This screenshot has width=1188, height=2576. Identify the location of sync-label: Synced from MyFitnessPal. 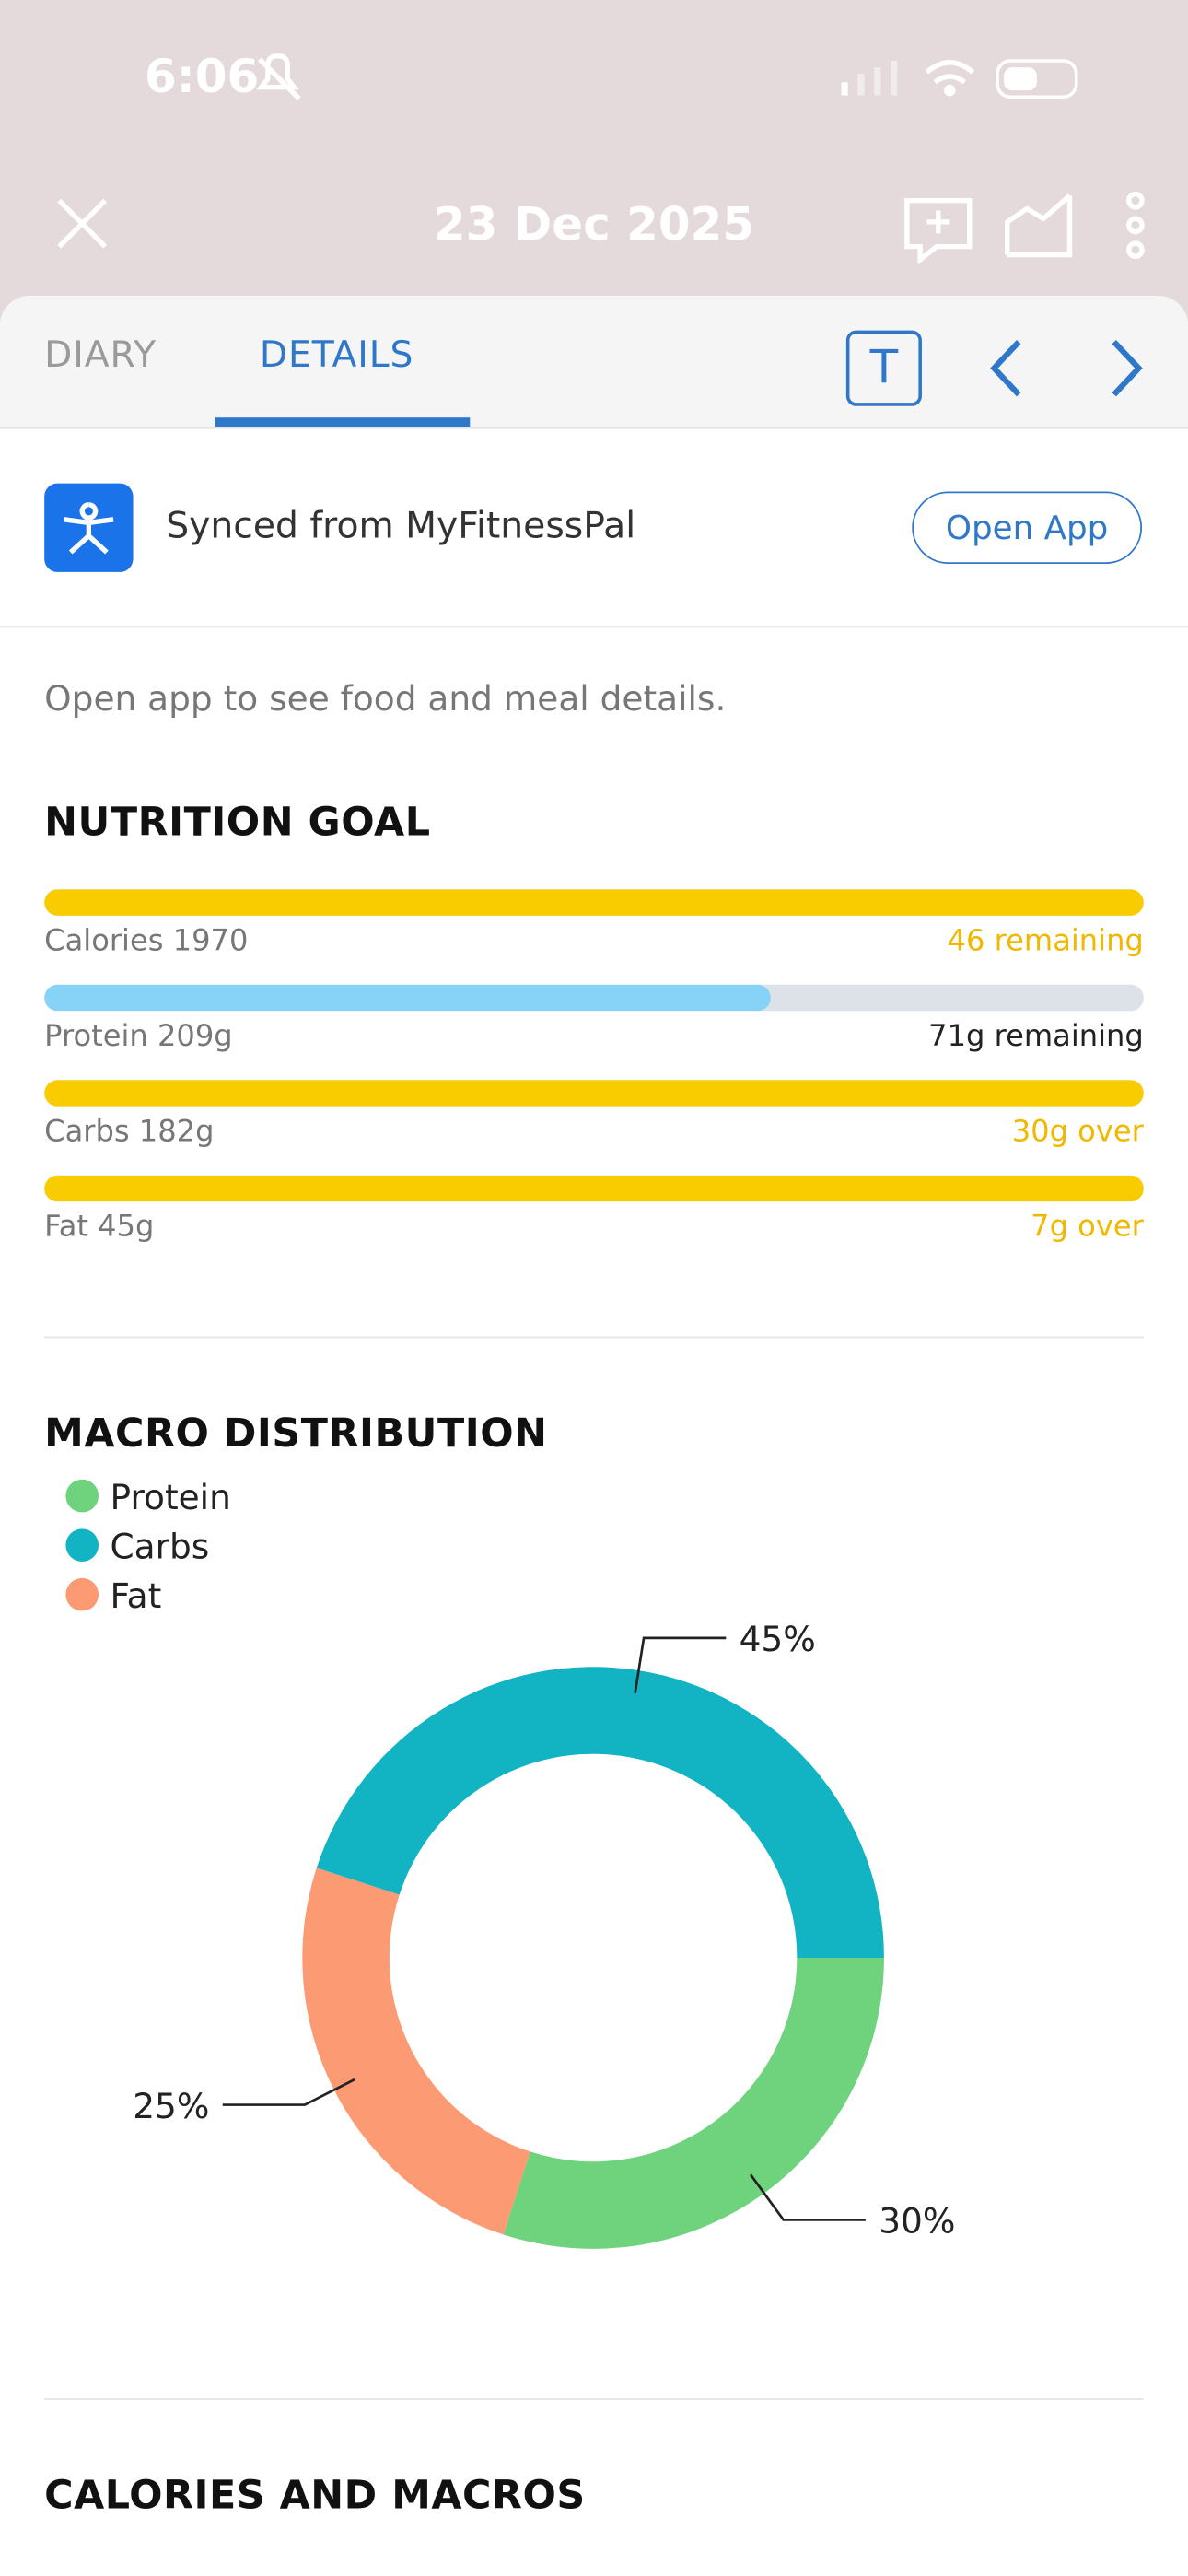
(401, 527).